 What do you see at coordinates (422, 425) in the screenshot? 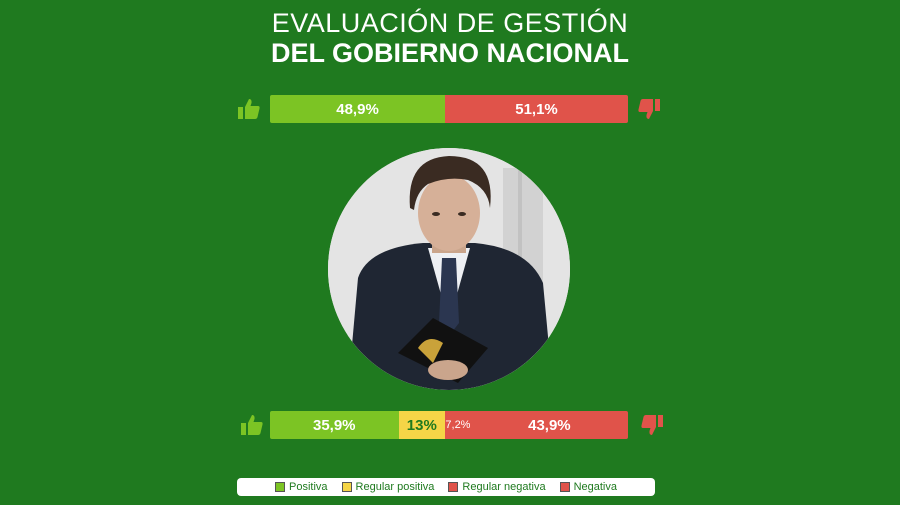
I see `bar-segment-regular-positiva: 13%` at bounding box center [422, 425].